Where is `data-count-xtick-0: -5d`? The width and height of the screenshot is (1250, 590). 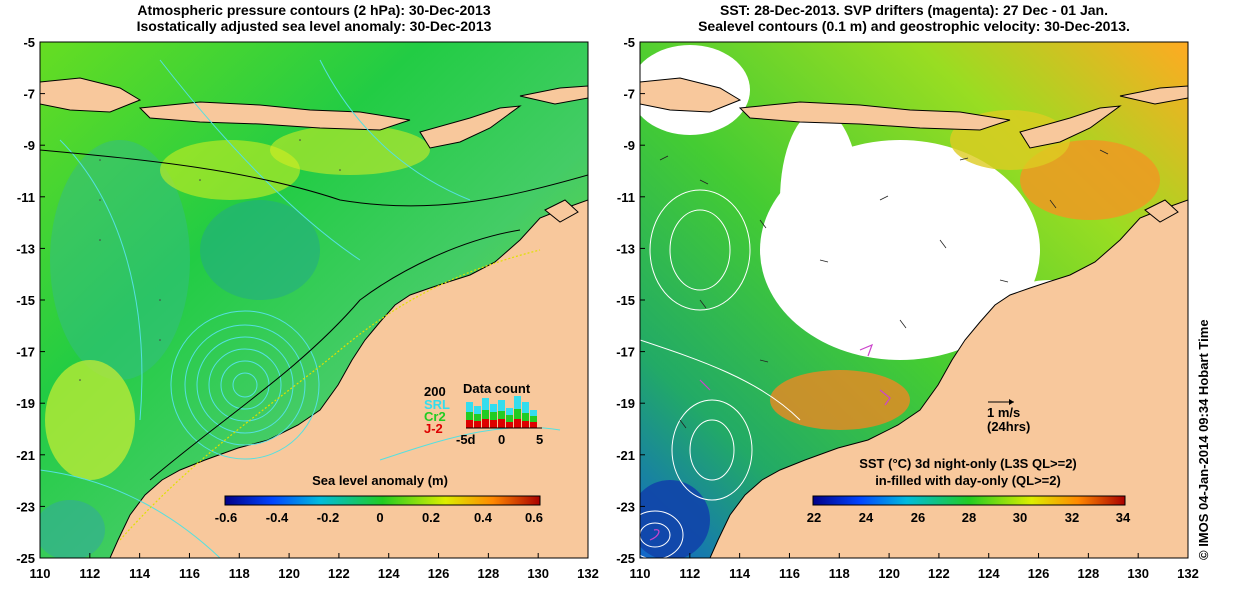
data-count-xtick-0: -5d is located at coordinates (466, 439).